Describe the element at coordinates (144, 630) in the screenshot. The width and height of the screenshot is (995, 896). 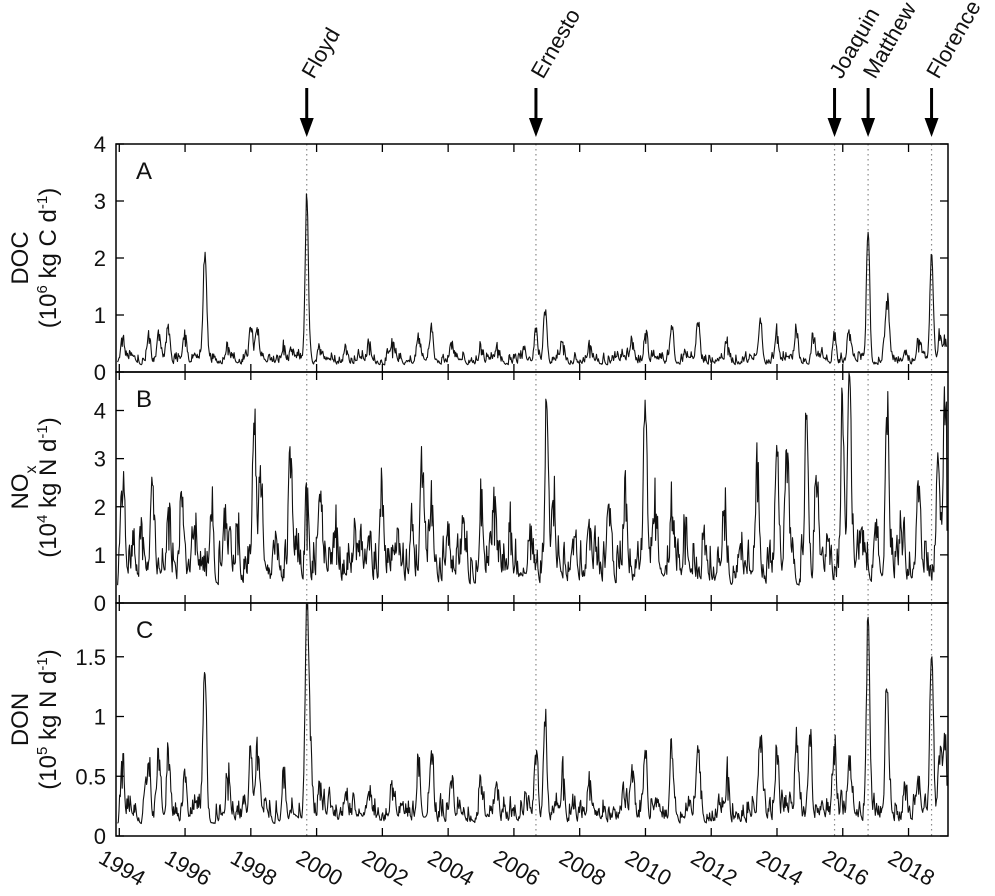
I see `panel-letter: C` at that location.